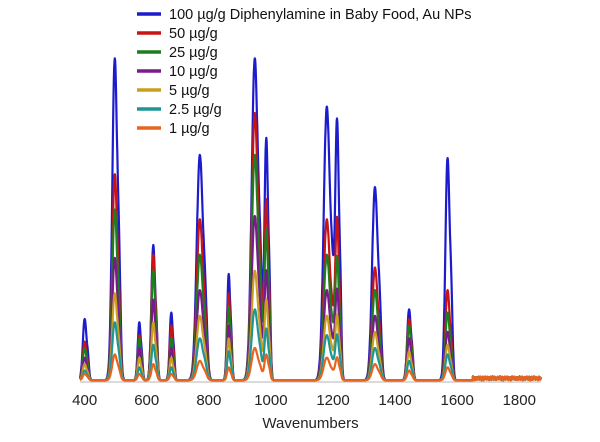 This screenshot has height=442, width=600. What do you see at coordinates (84, 400) in the screenshot?
I see `x-tick-label: 400` at bounding box center [84, 400].